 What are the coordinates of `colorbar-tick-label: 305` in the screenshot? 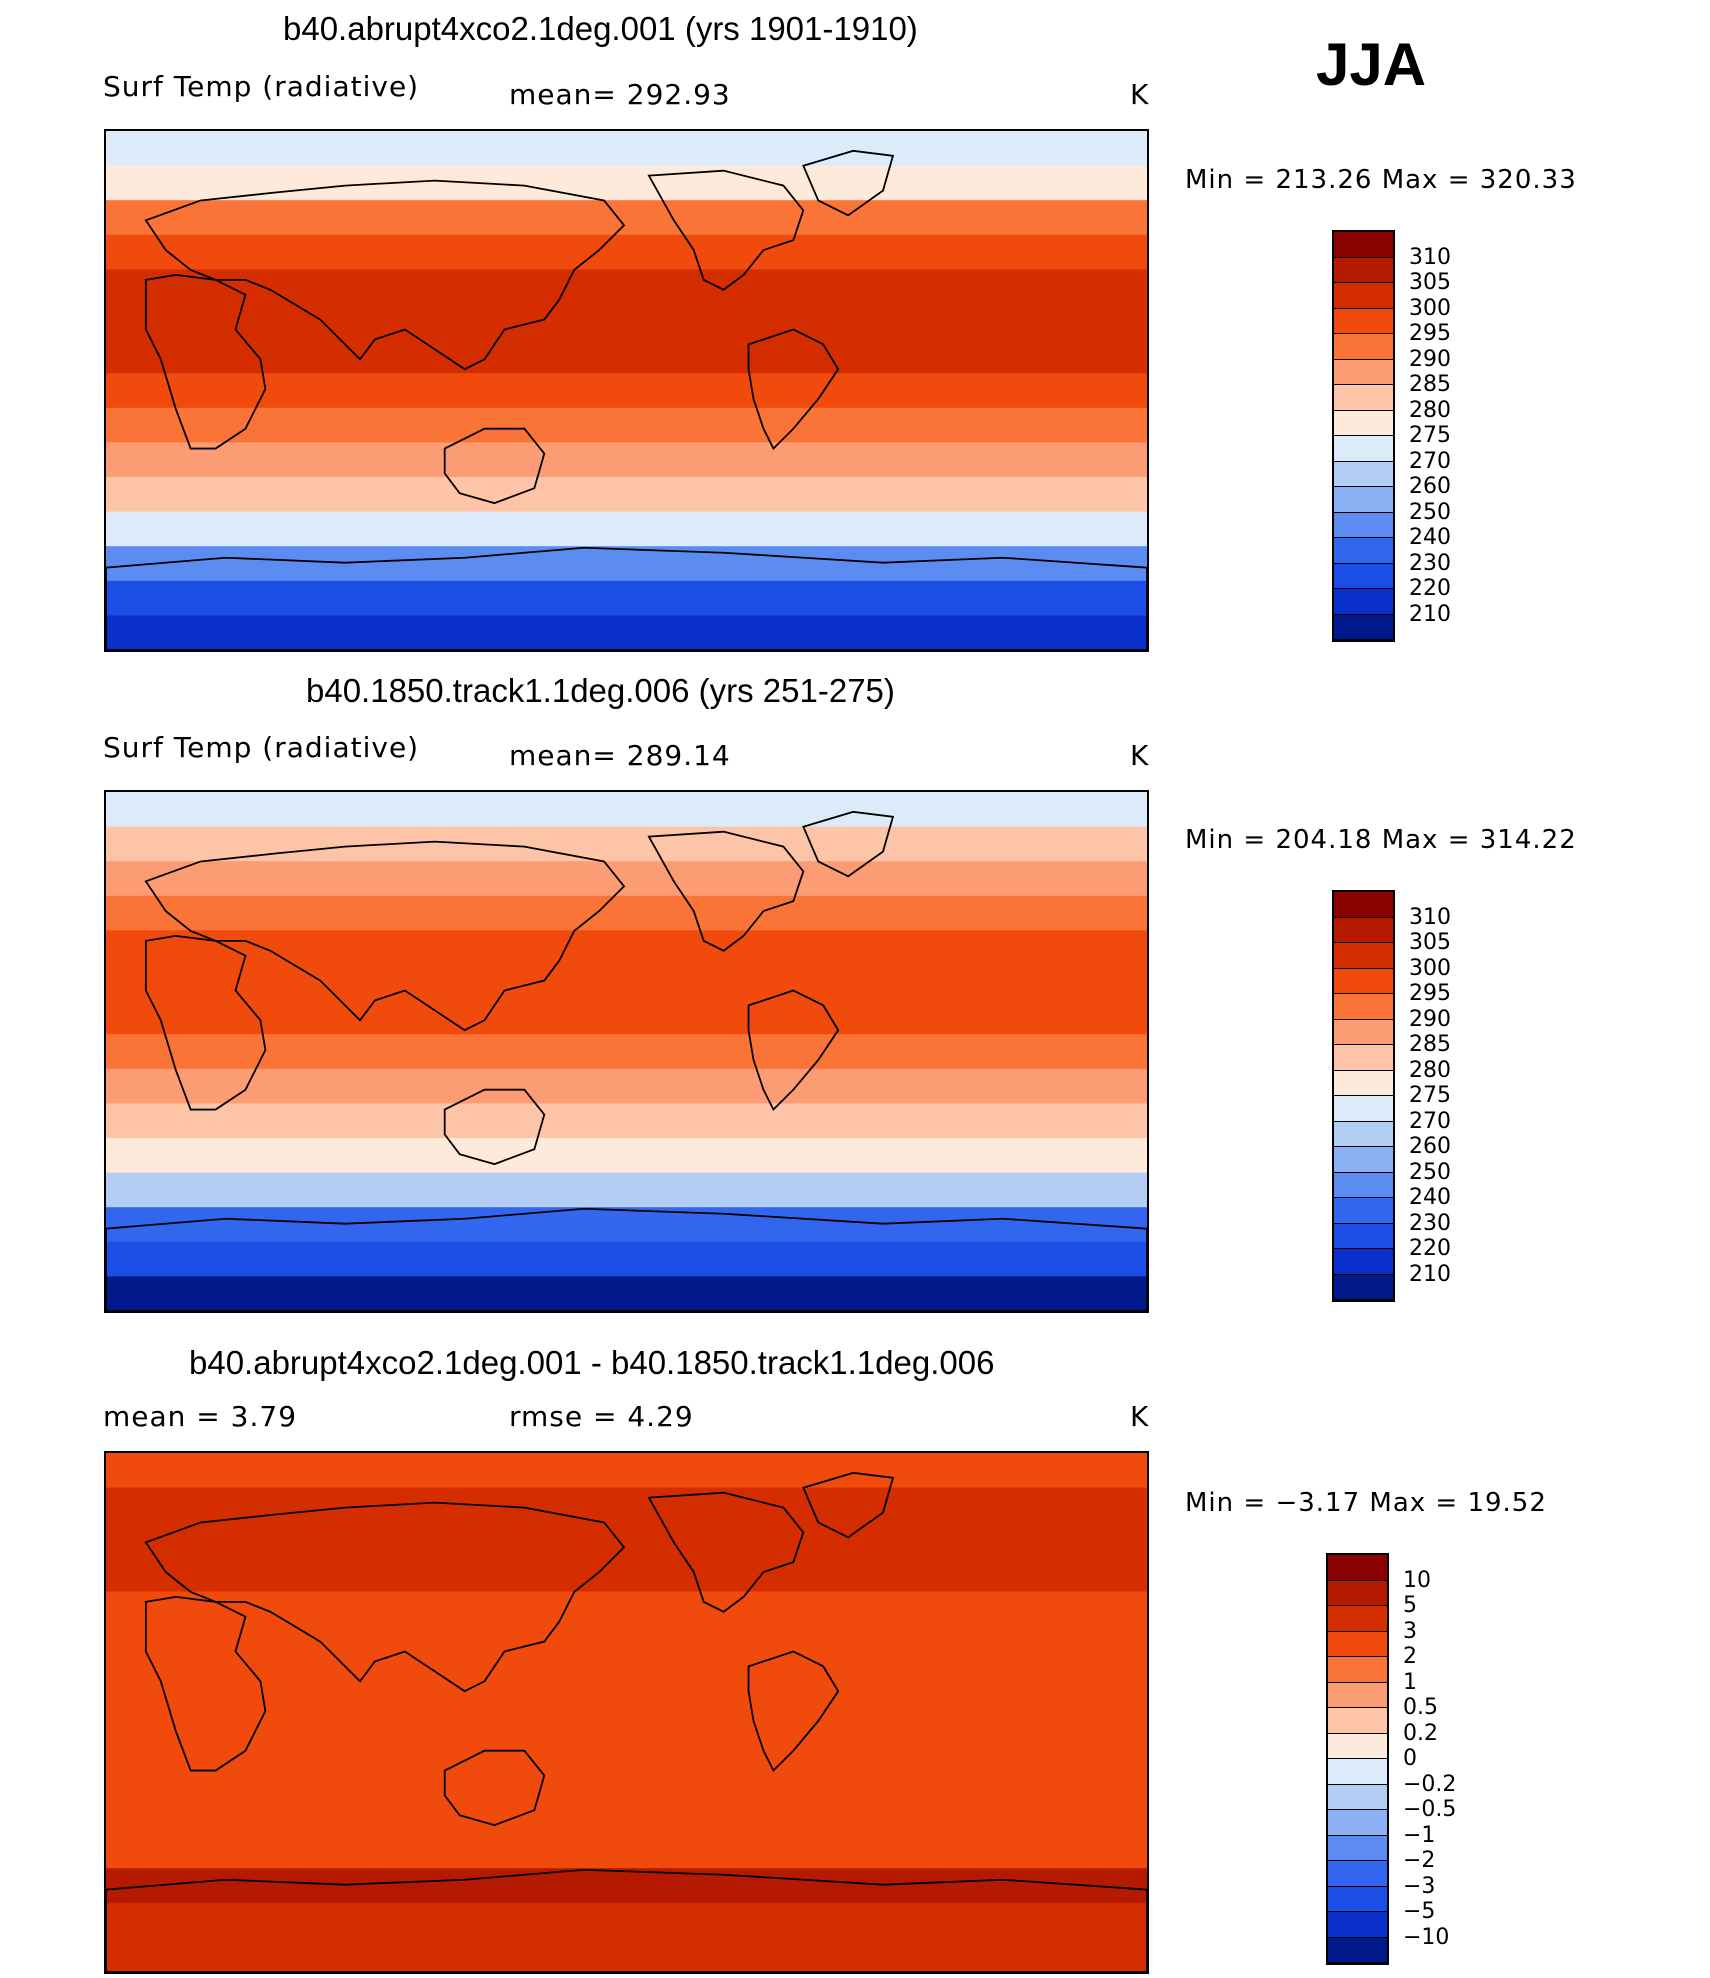 It's located at (1430, 942).